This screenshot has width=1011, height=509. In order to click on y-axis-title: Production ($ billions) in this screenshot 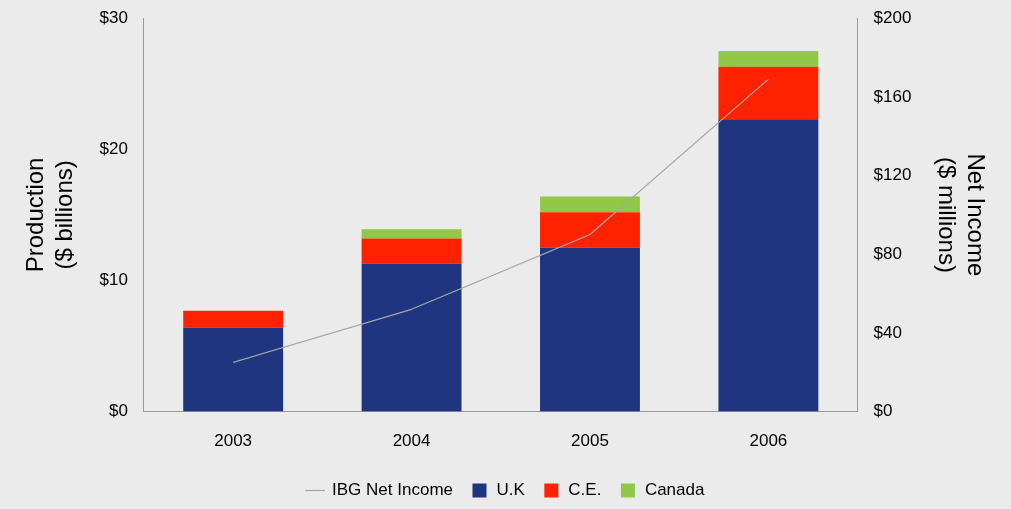, I will do `click(49, 215)`.